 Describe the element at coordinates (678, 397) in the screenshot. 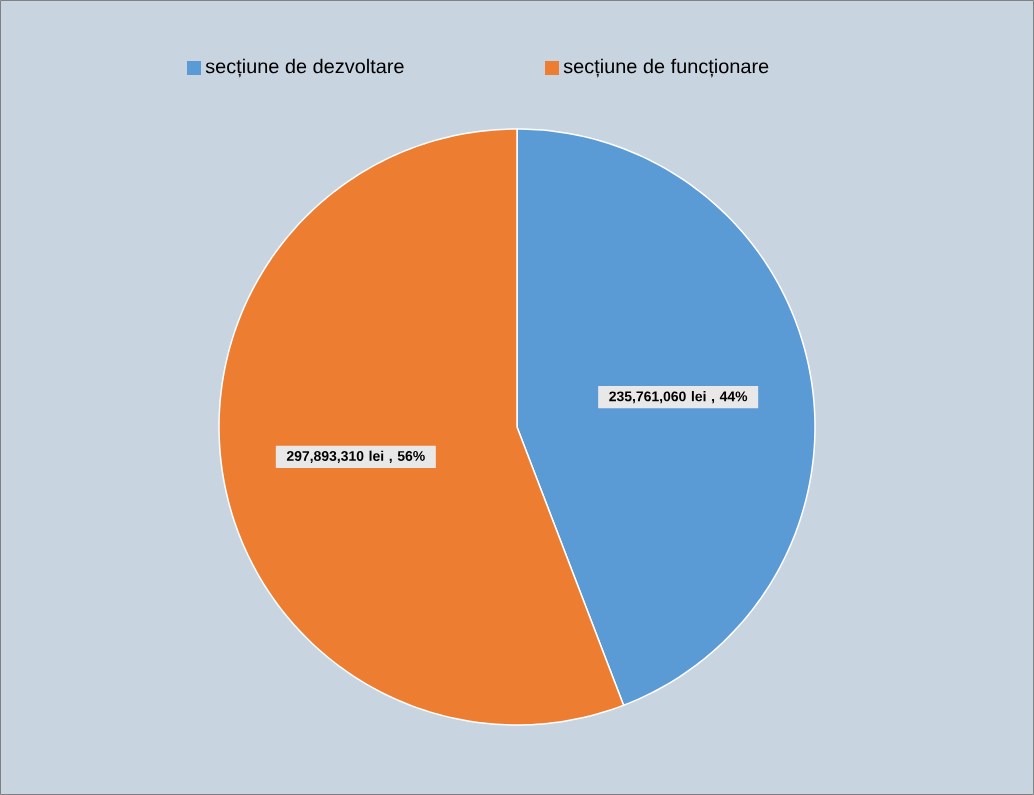

I see `data-label: 235,761,060 lei , 44%` at that location.